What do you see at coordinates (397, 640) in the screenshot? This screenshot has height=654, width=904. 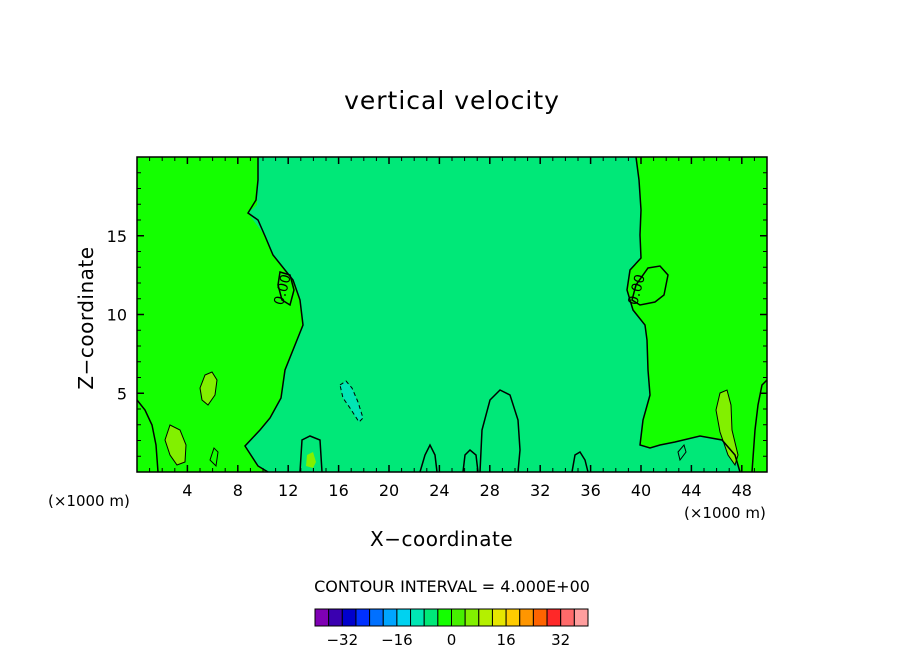 I see `colorbar-tick-label: −16` at bounding box center [397, 640].